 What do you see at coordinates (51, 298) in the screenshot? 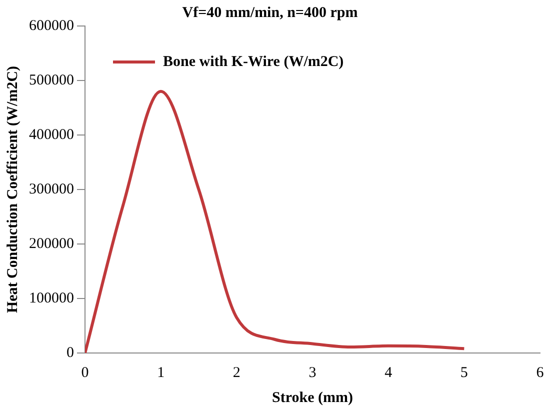
I see `y-tick-label: 100000` at bounding box center [51, 298].